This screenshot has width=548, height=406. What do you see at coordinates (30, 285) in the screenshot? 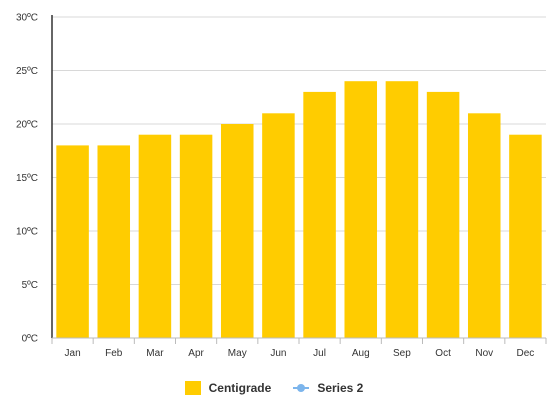
I see `y-tick-label: 5ºC` at bounding box center [30, 285].